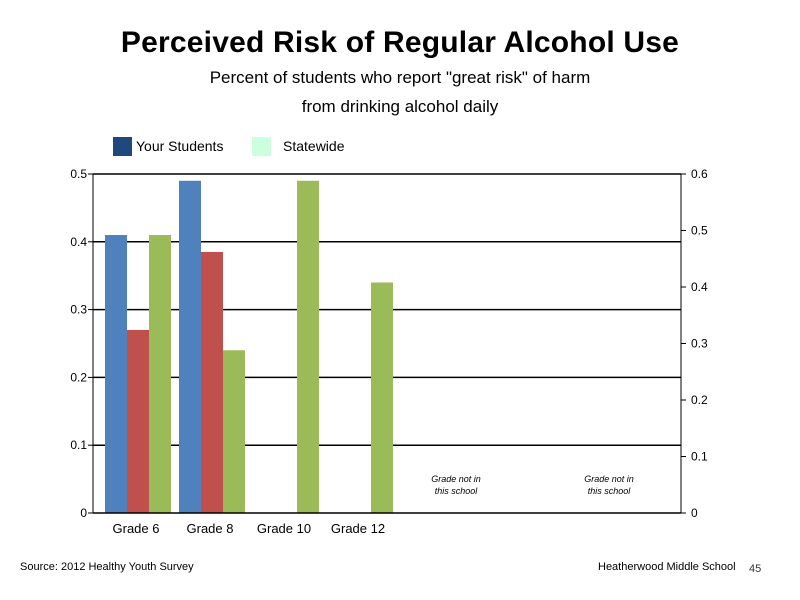  I want to click on legend-label-your-students: Your Students, so click(180, 146).